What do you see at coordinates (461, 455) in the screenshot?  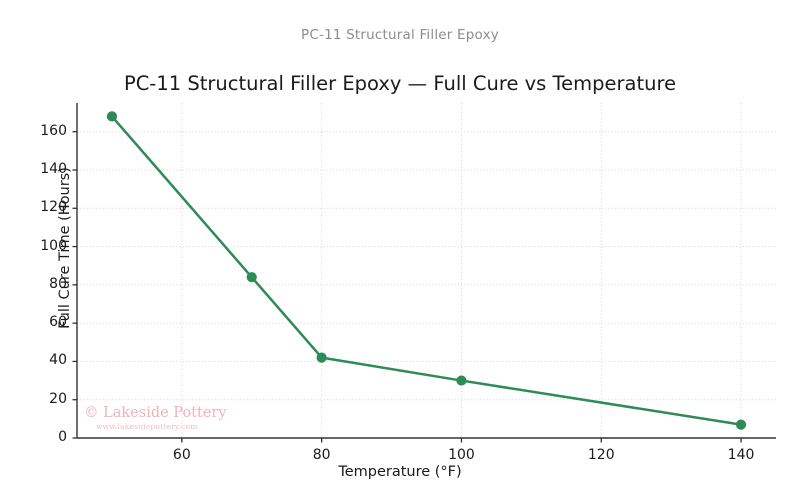 I see `x-axis-tick-label: 100` at bounding box center [461, 455].